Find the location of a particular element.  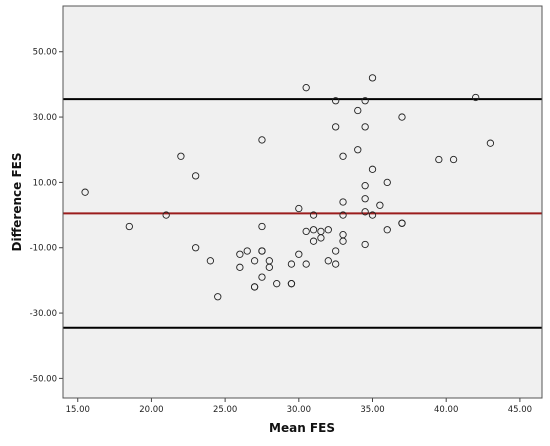

x-axis-title: Mean FES is located at coordinates (302, 428).